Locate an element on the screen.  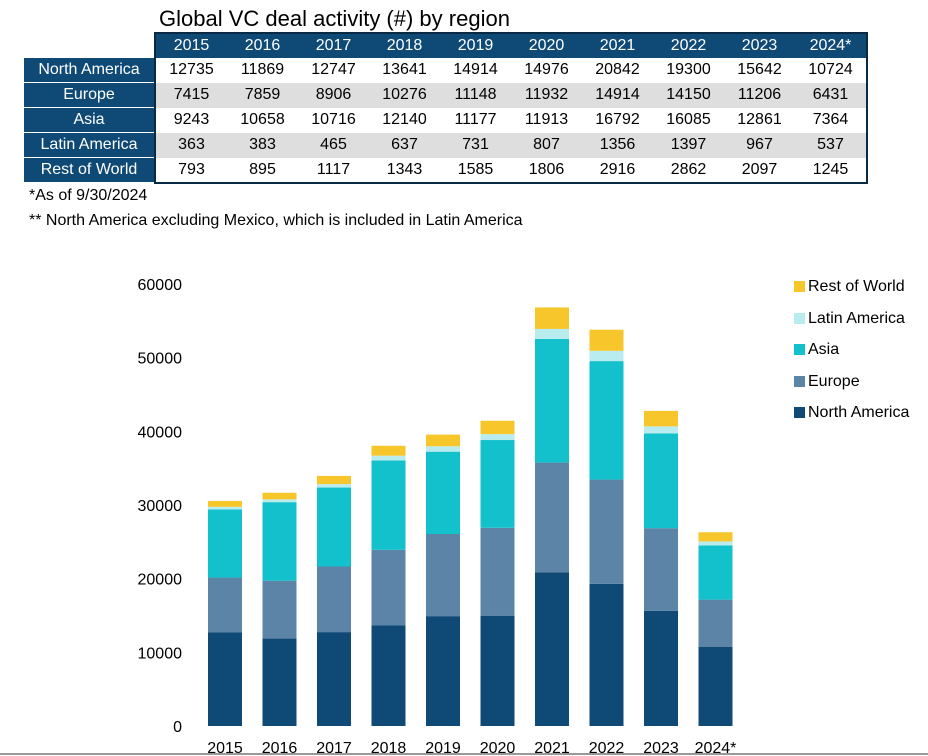
year-header: 2016 is located at coordinates (262, 45).